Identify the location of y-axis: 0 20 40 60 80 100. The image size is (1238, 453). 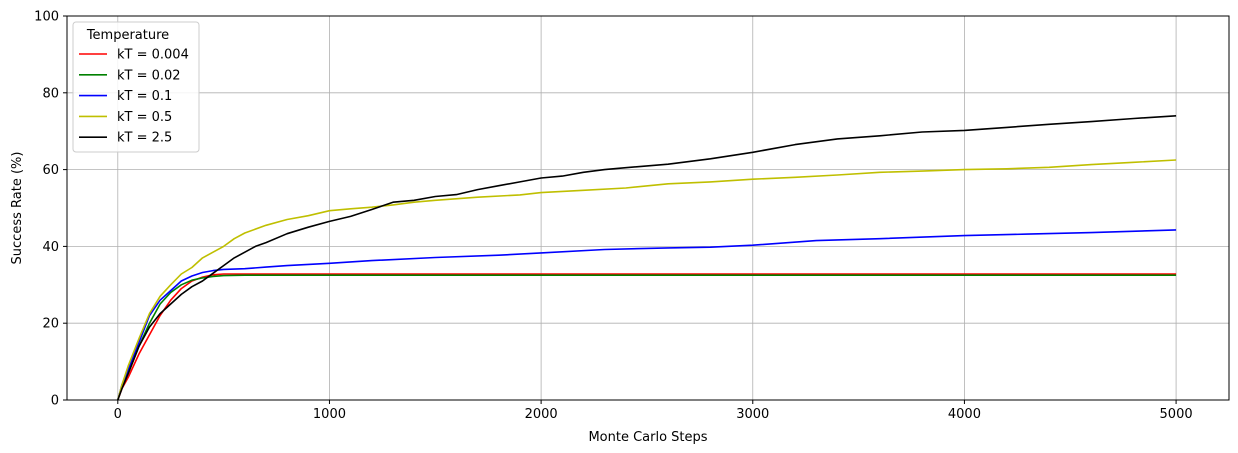
(50, 209).